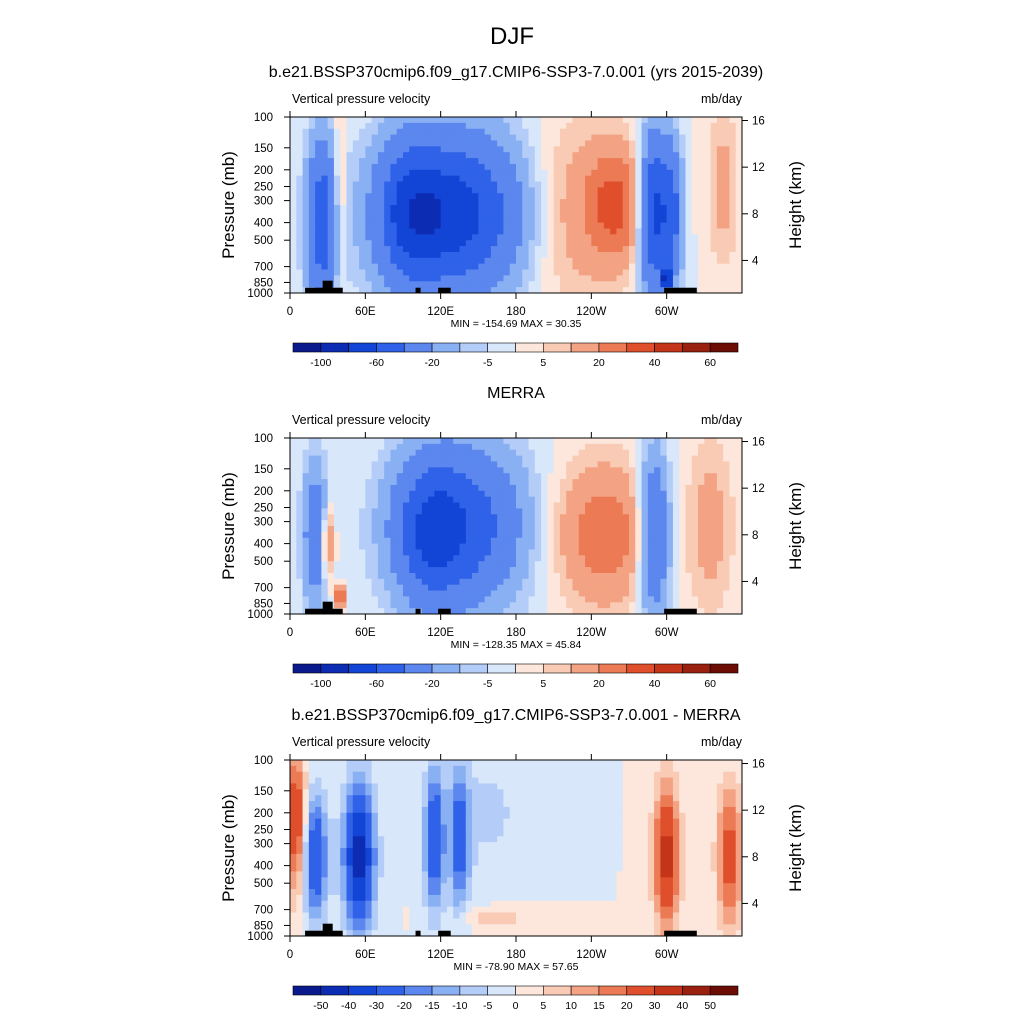 This screenshot has width=1024, height=1029. What do you see at coordinates (228, 205) in the screenshot?
I see `y-axis-label: Pressure (mb)` at bounding box center [228, 205].